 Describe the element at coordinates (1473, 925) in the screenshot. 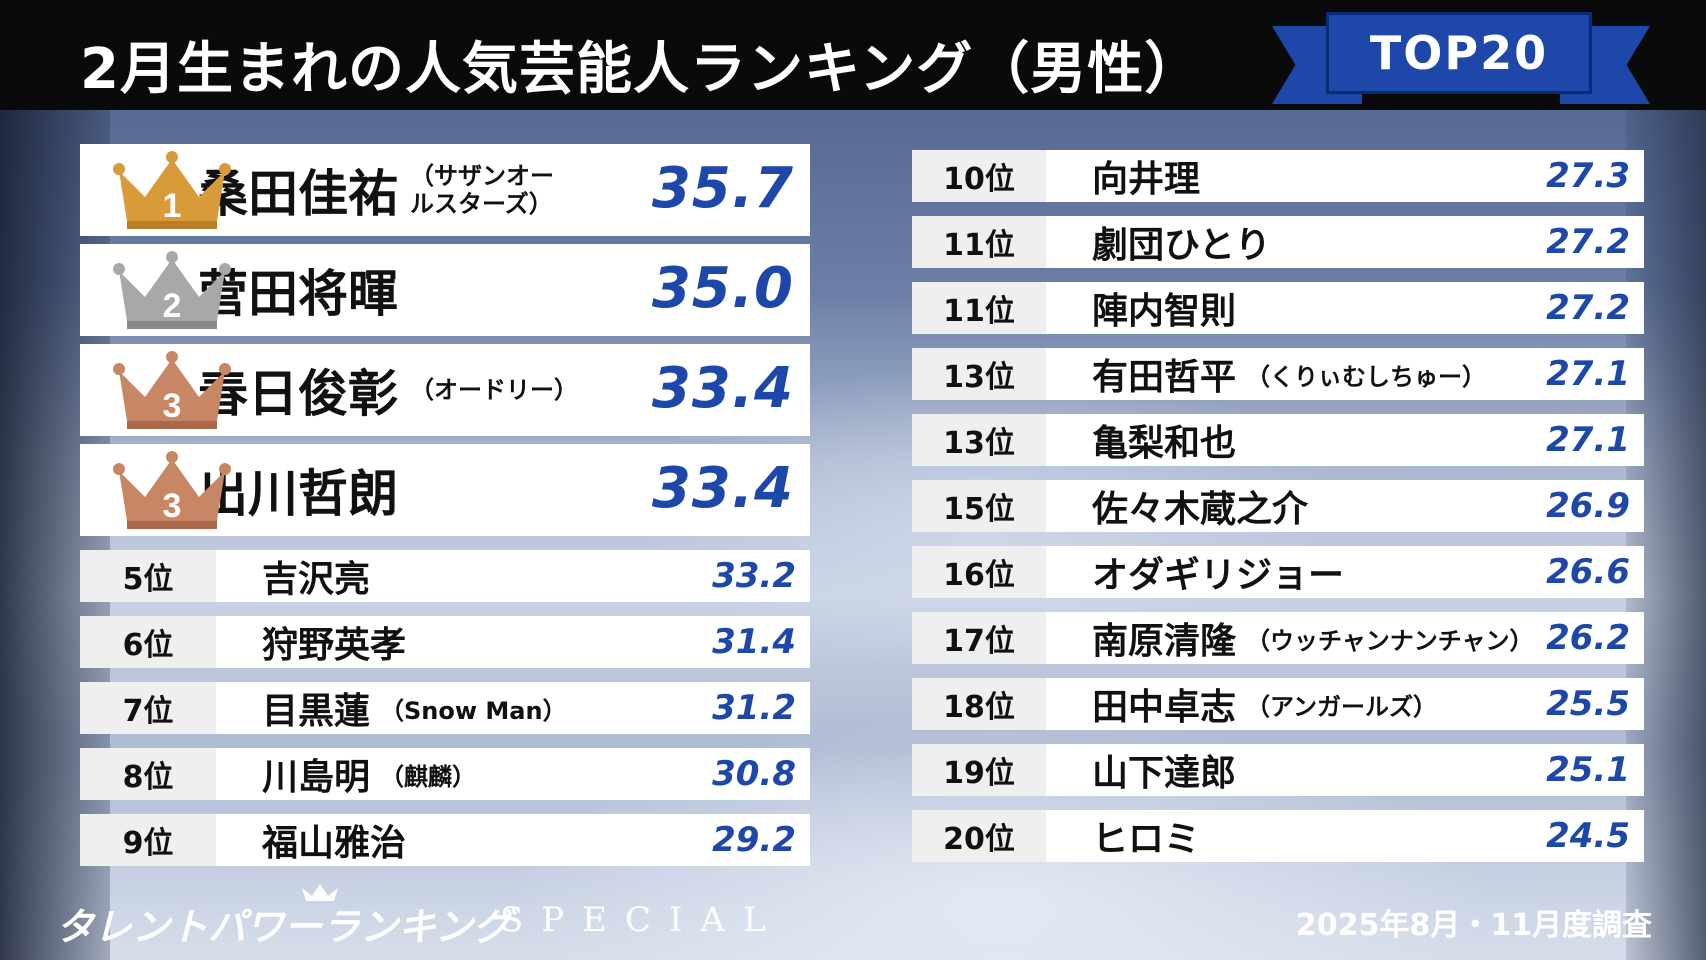

I see `survey-period: 2025年8月・11月度調査` at that location.